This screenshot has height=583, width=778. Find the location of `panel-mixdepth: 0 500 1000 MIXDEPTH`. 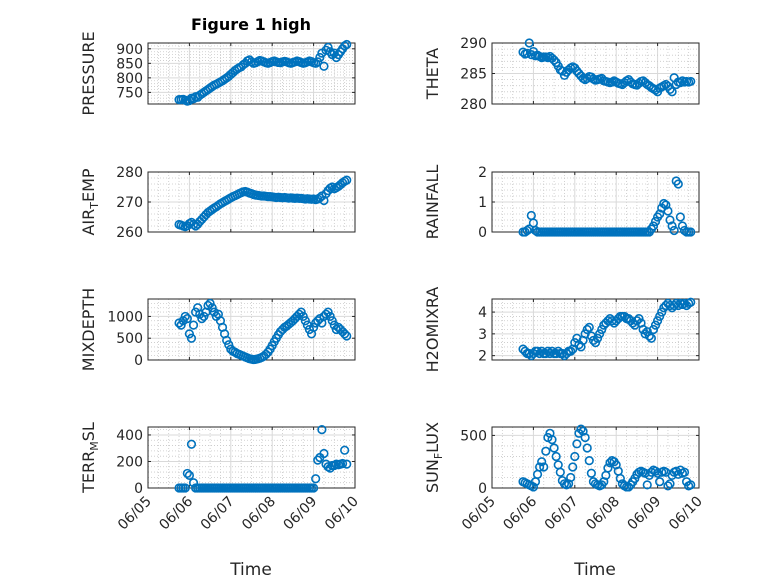

panel-mixdepth: 0 500 1000 MIXDEPTH is located at coordinates (217, 329).